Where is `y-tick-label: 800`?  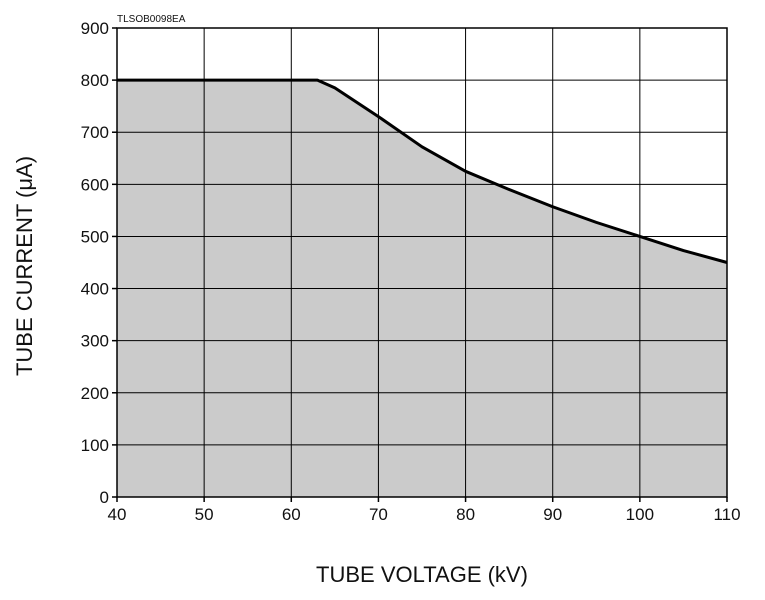 y-tick-label: 800 is located at coordinates (95, 80).